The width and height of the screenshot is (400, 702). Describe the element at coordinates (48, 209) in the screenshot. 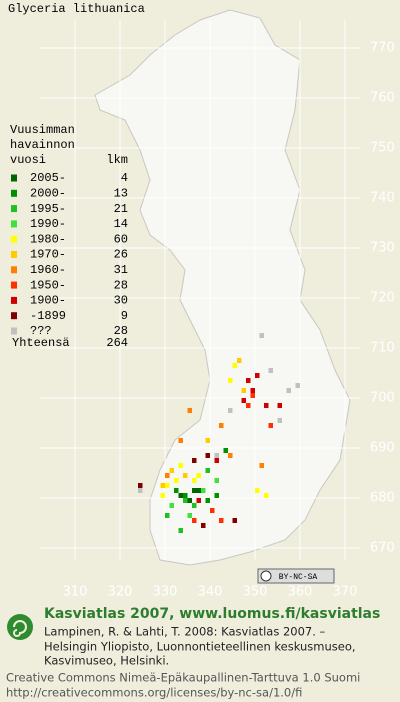

I see `legend-label: 1995-` at that location.